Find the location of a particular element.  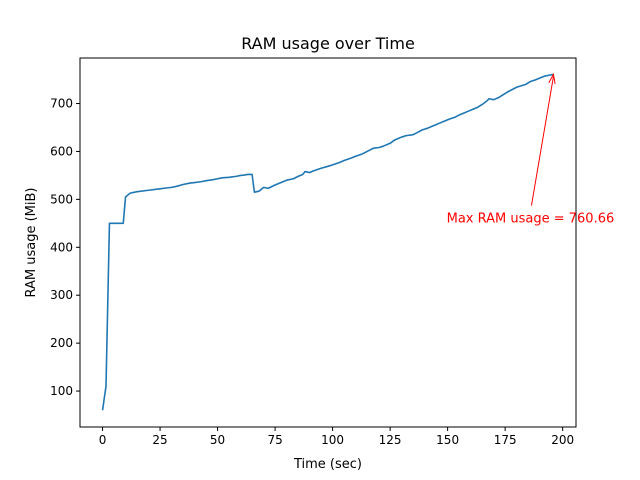

x-tick-label: 0 is located at coordinates (103, 440).